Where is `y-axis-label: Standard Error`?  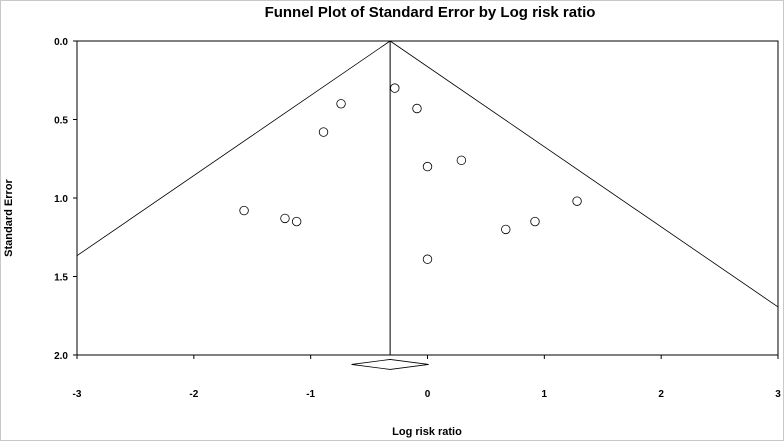 y-axis-label: Standard Error is located at coordinates (9, 217).